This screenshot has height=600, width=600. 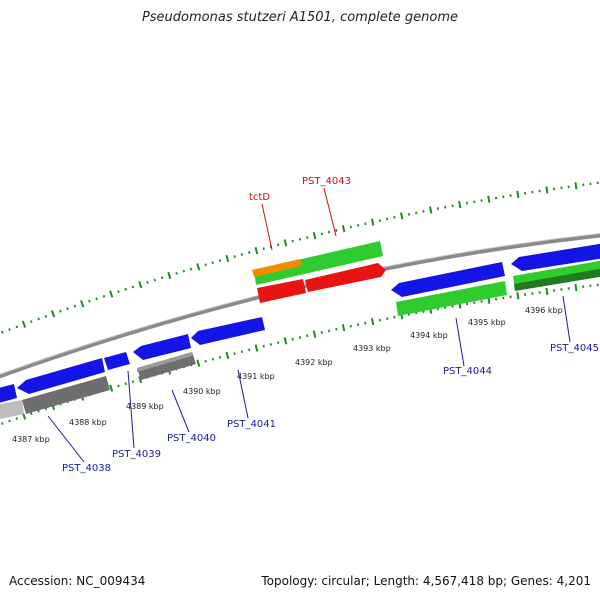 I want to click on tick-label-4395: 4395 kbp, so click(x=487, y=322).